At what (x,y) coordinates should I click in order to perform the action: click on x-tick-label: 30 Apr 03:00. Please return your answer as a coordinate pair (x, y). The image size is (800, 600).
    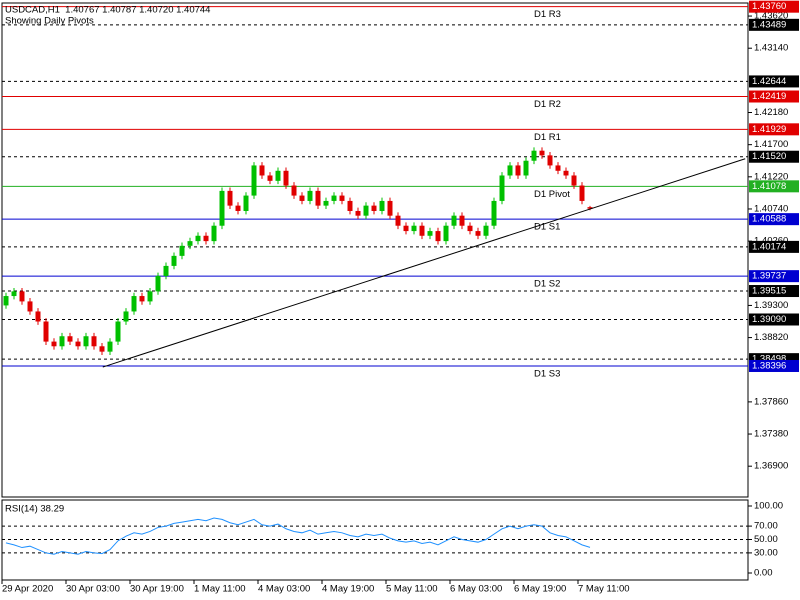
    Looking at the image, I should click on (93, 589).